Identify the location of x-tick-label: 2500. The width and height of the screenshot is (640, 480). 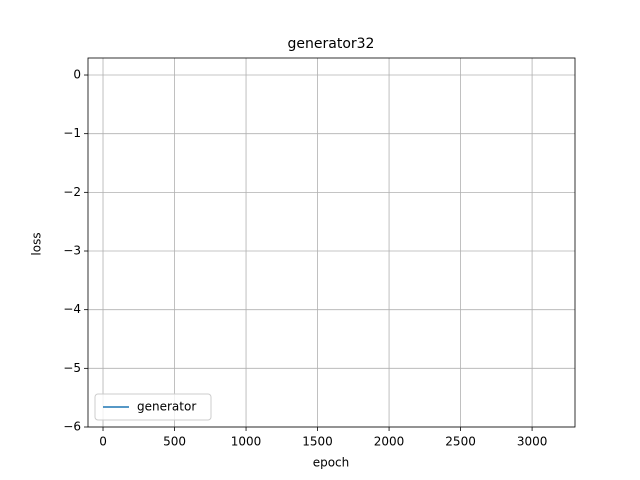
(460, 442).